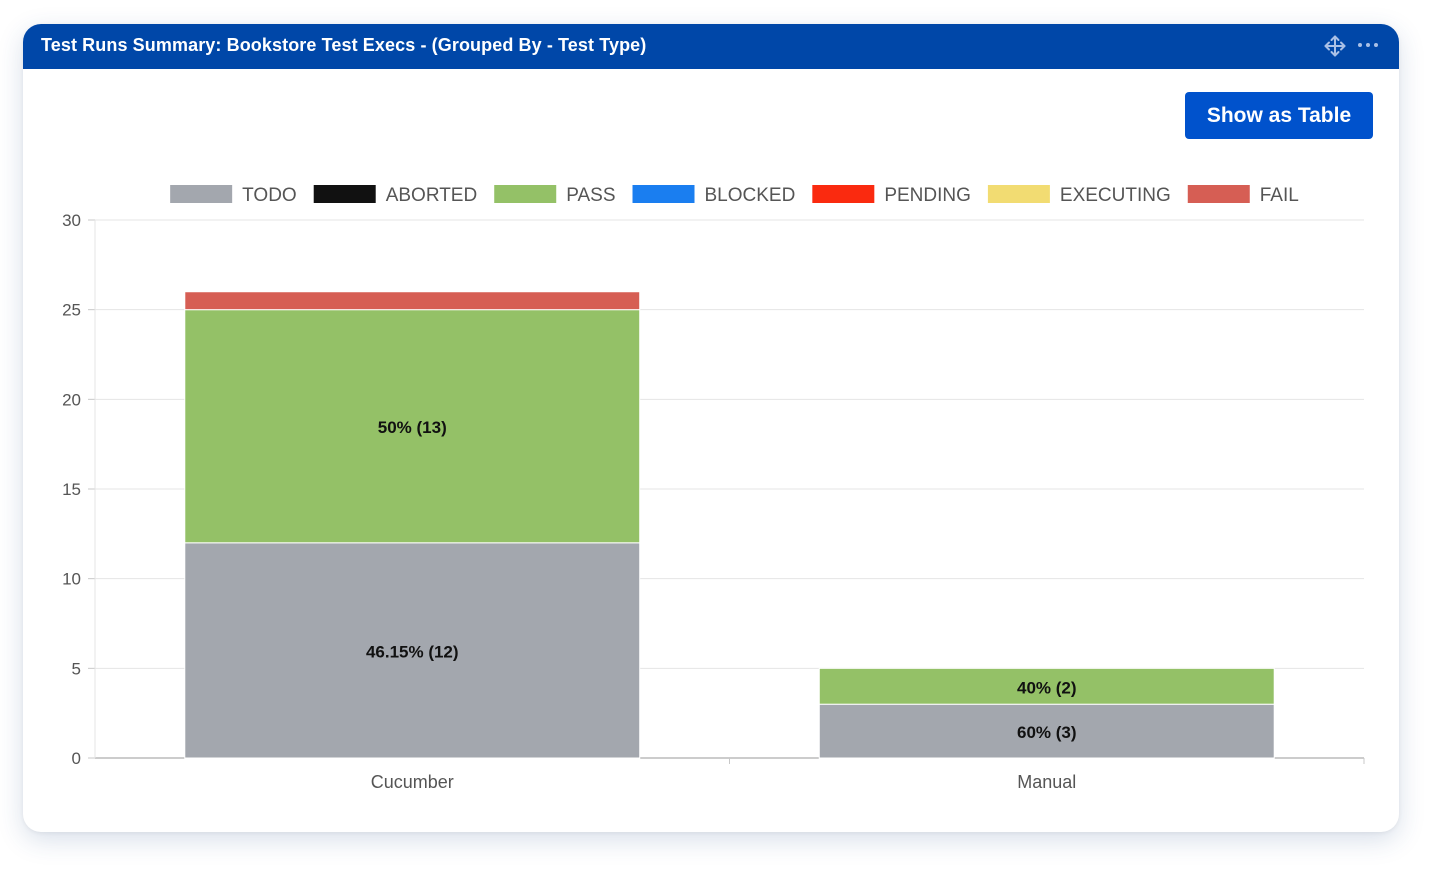 The image size is (1444, 880). What do you see at coordinates (927, 195) in the screenshot?
I see `legend-label: PENDING` at bounding box center [927, 195].